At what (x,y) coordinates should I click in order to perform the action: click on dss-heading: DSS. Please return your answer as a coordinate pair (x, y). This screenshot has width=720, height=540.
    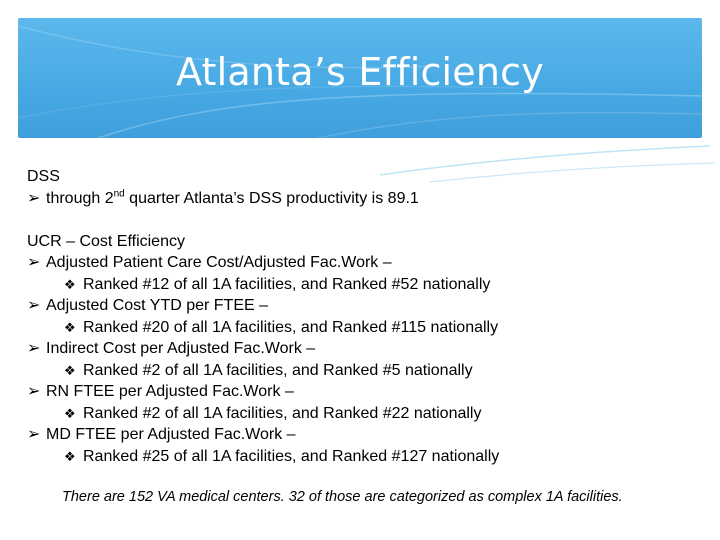
    Looking at the image, I should click on (43, 176).